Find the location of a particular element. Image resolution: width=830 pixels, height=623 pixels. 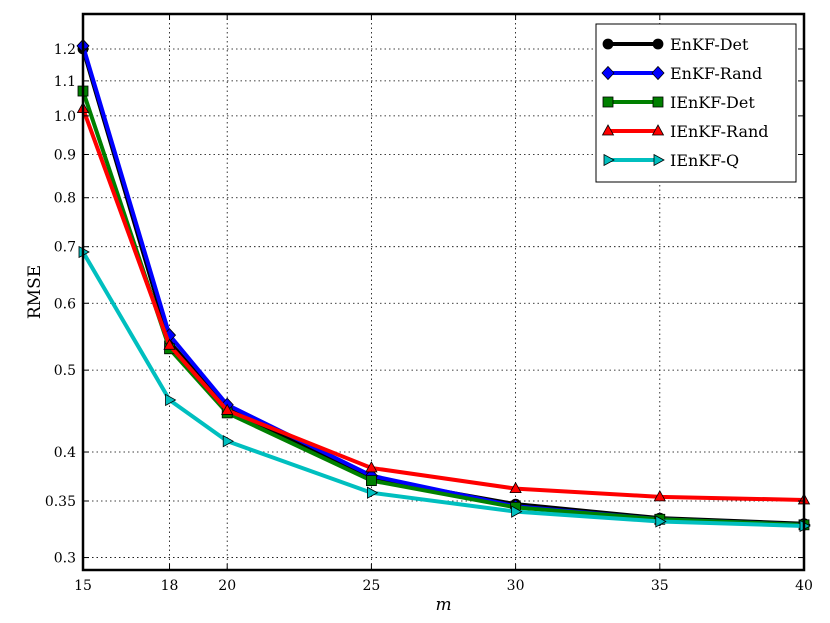

y-tick-label: 0.5 is located at coordinates (65, 371).